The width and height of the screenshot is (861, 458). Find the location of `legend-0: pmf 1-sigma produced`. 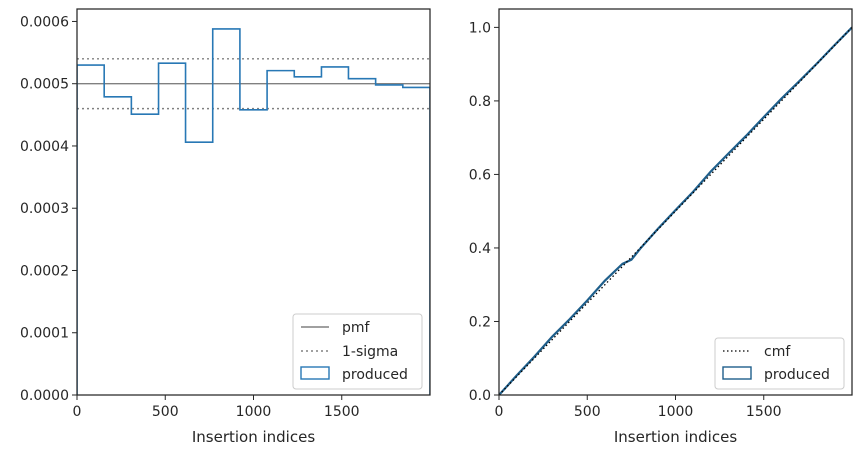

legend-0: pmf 1-sigma produced is located at coordinates (357, 351).